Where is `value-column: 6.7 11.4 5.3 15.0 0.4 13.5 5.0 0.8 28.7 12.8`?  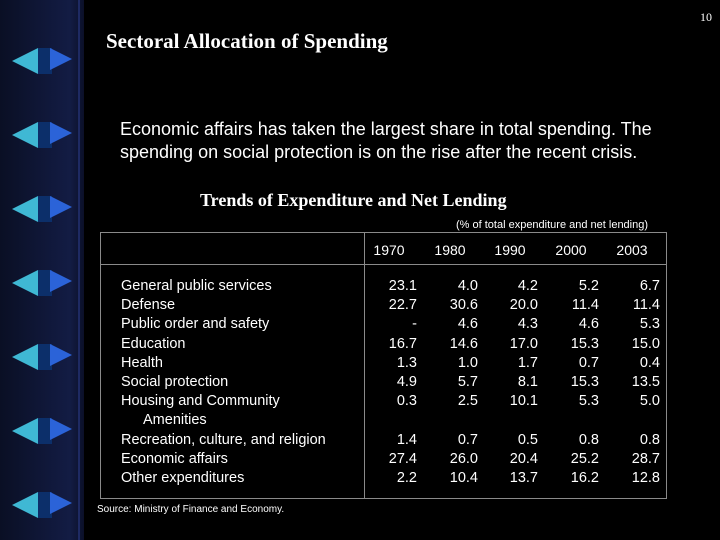
value-column: 6.7 11.4 5.3 15.0 0.4 13.5 5.0 0.8 28.7 12.8 is located at coordinates (638, 382).